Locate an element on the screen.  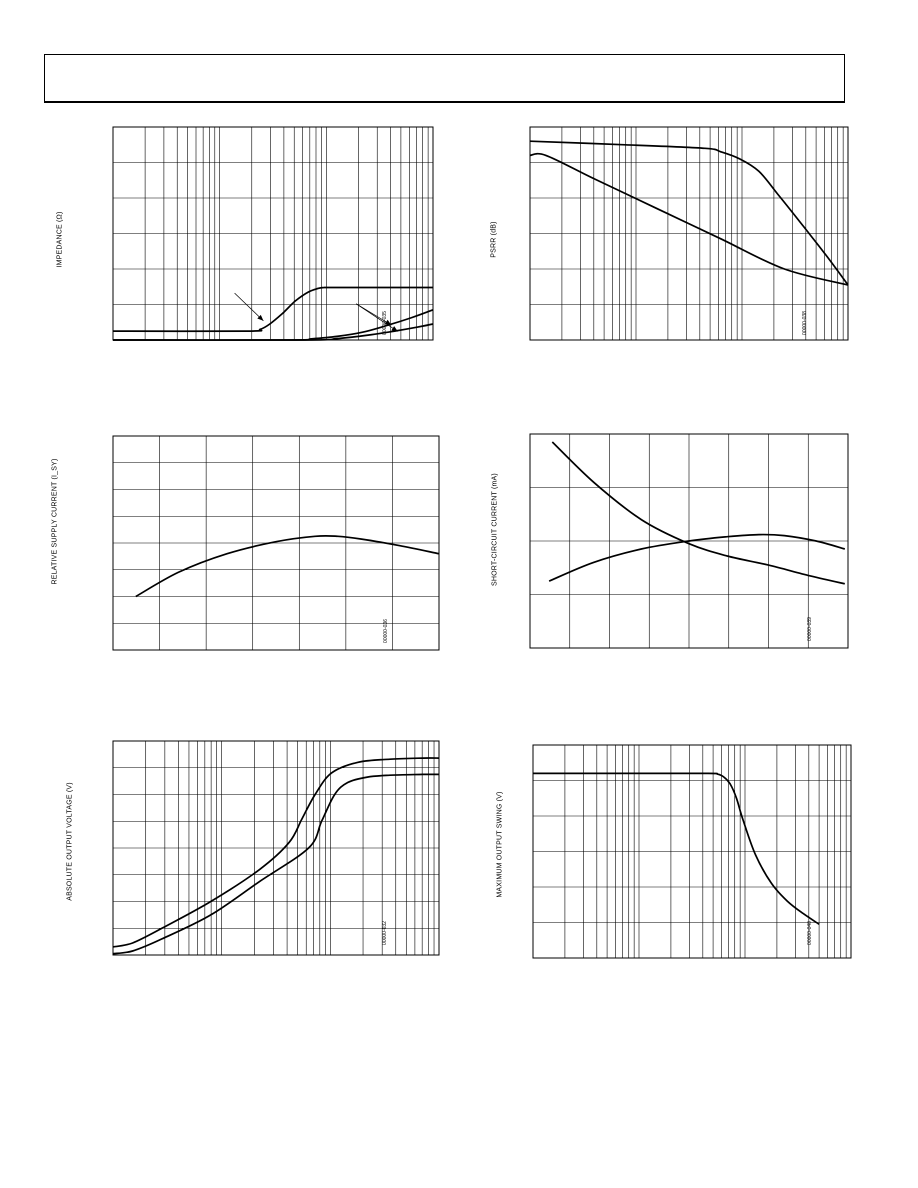
impedance-chart: IMPEDANCE (Ω) 00000-035 is located at coordinates (245, 240).